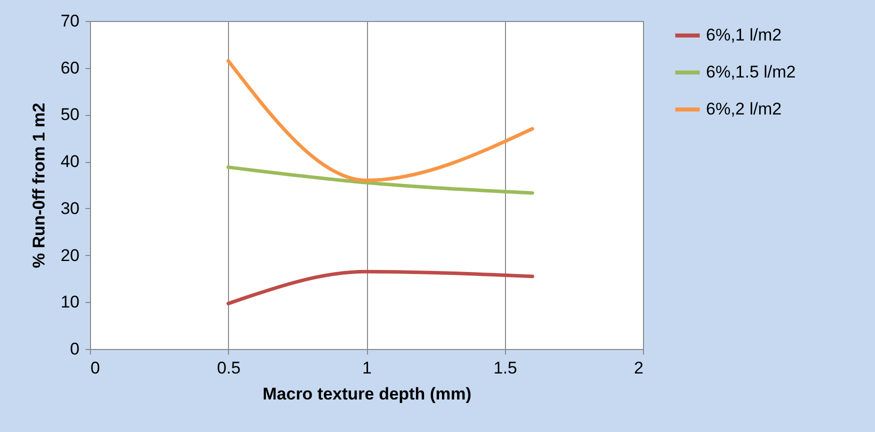  Describe the element at coordinates (70, 208) in the screenshot. I see `y-tick-label: 30` at that location.